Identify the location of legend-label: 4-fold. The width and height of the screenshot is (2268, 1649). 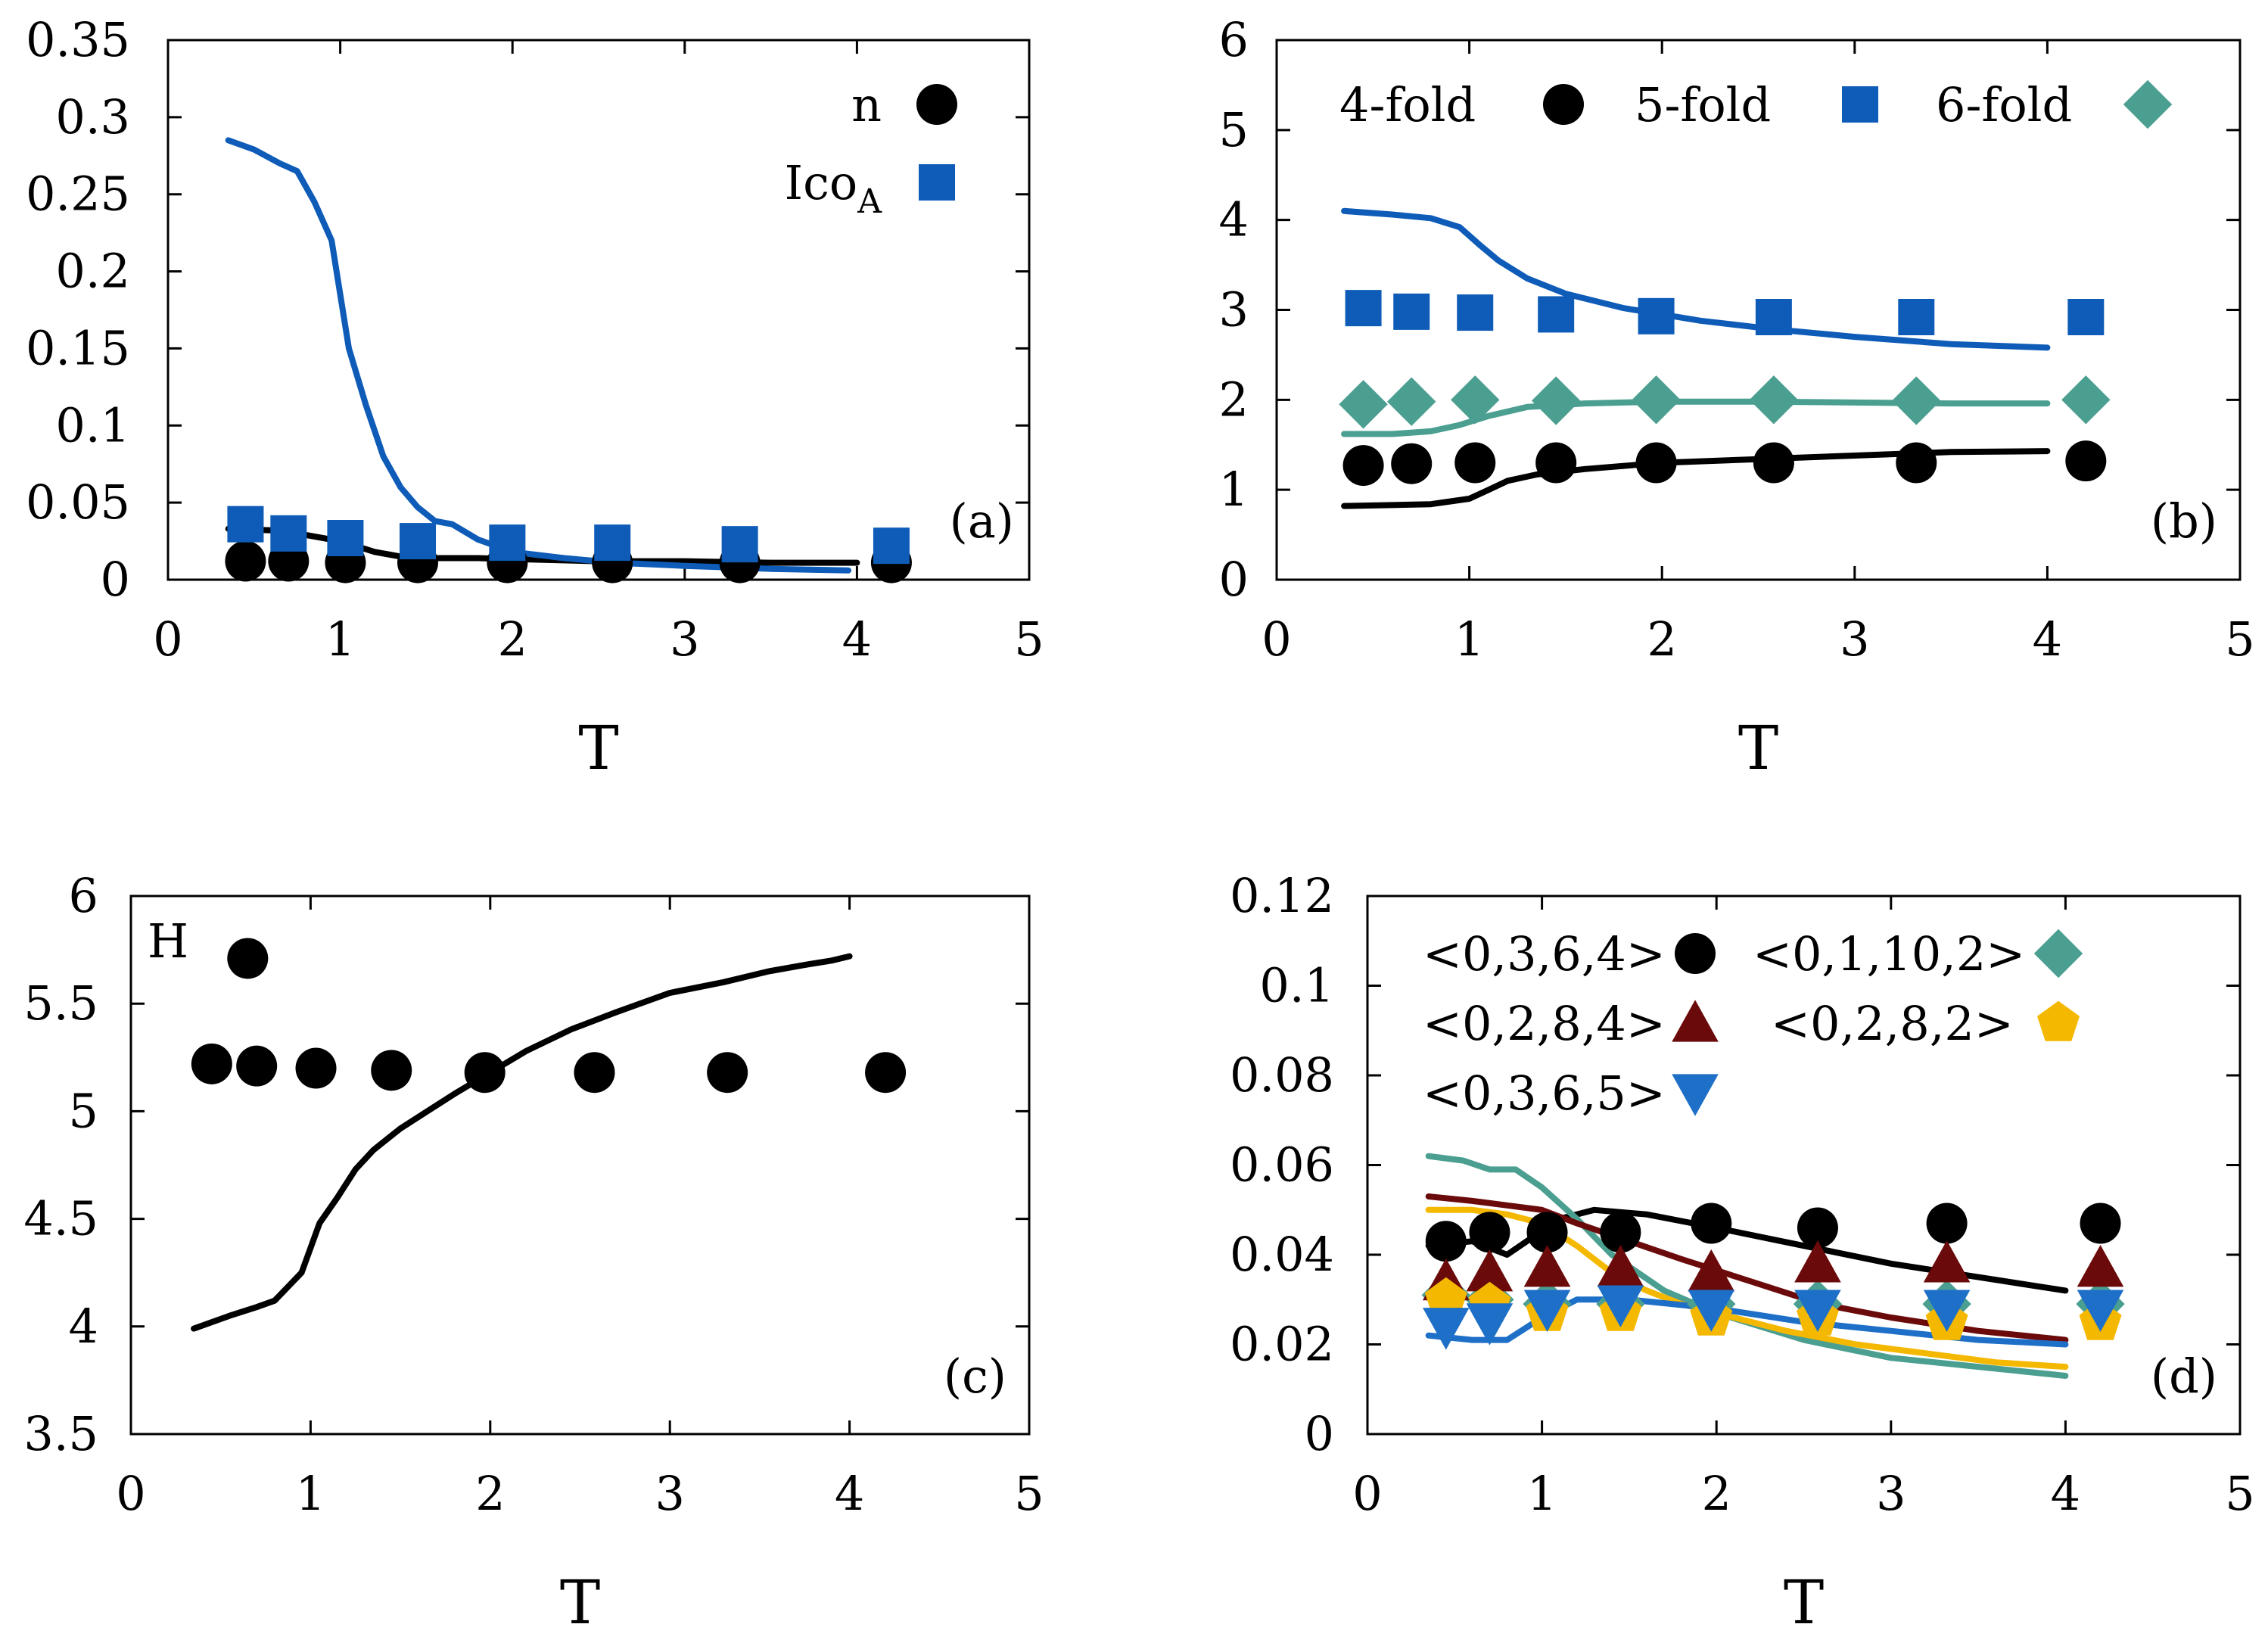
(1407, 104).